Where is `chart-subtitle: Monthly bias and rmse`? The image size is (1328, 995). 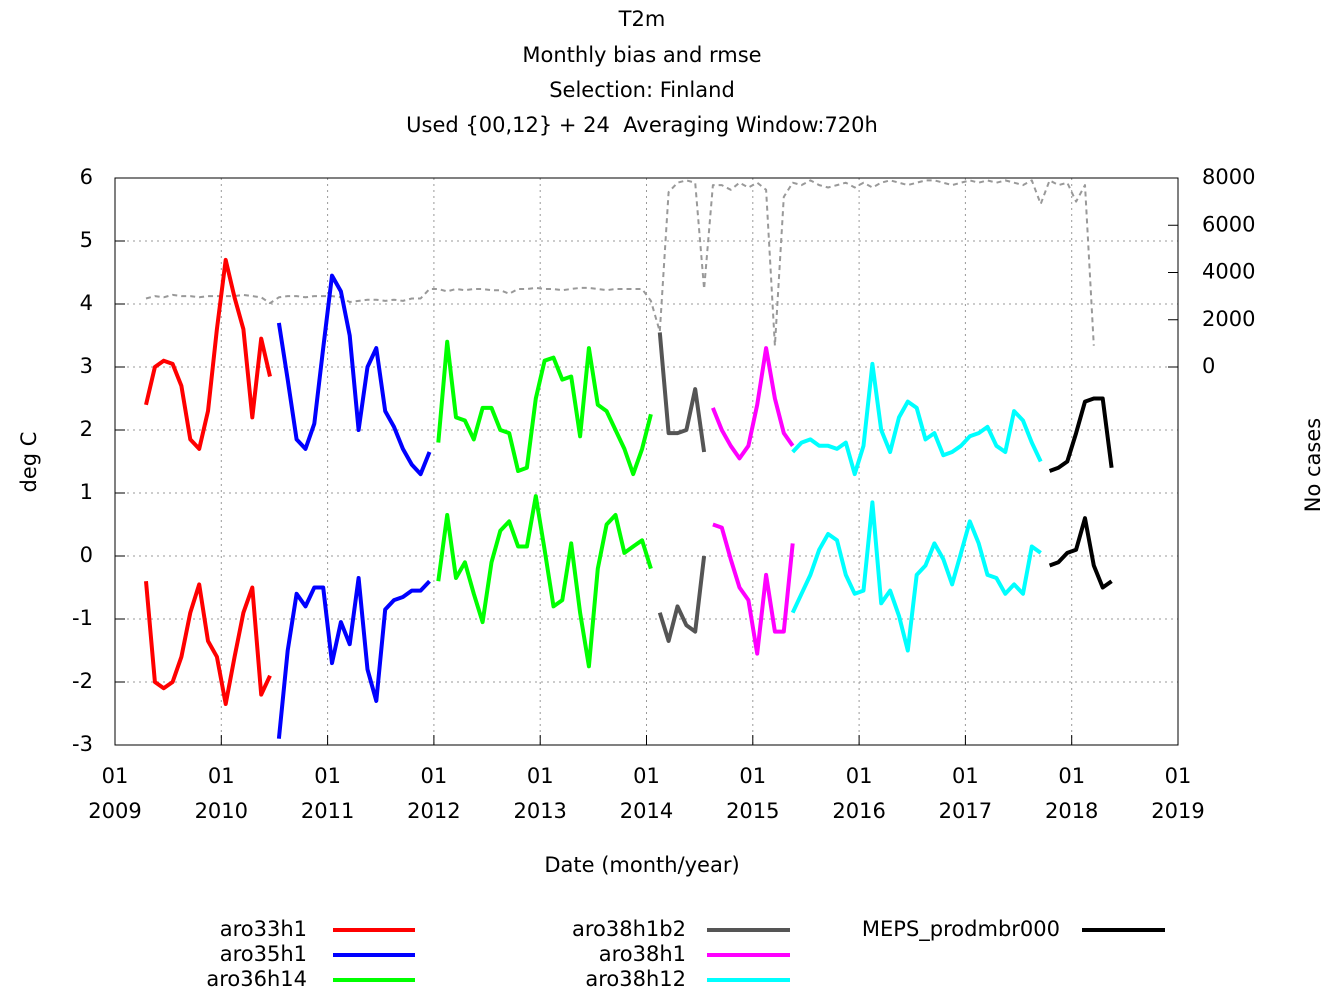
chart-subtitle: Monthly bias and rmse is located at coordinates (641, 55).